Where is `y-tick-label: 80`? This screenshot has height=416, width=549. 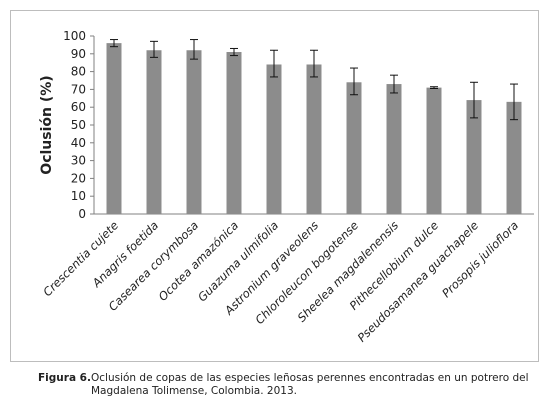
y-tick-label: 80 is located at coordinates (78, 72).